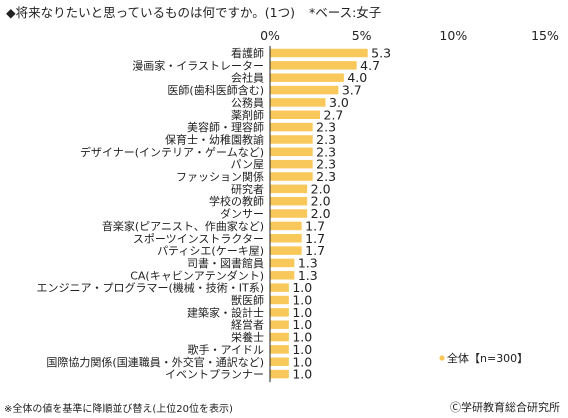 The width and height of the screenshot is (568, 418). I want to click on category-label: 経営者, so click(247, 325).